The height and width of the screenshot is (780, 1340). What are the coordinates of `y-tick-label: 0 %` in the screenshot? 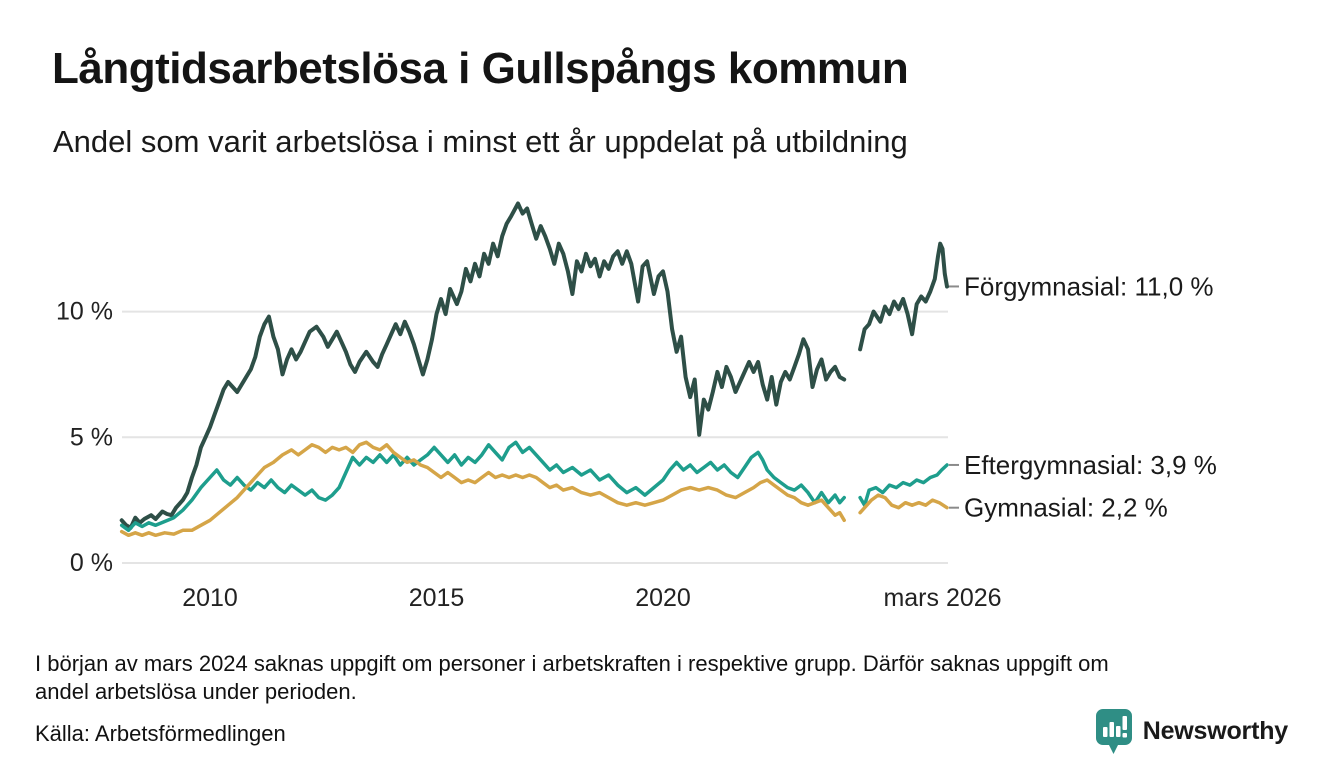 It's located at (91, 563).